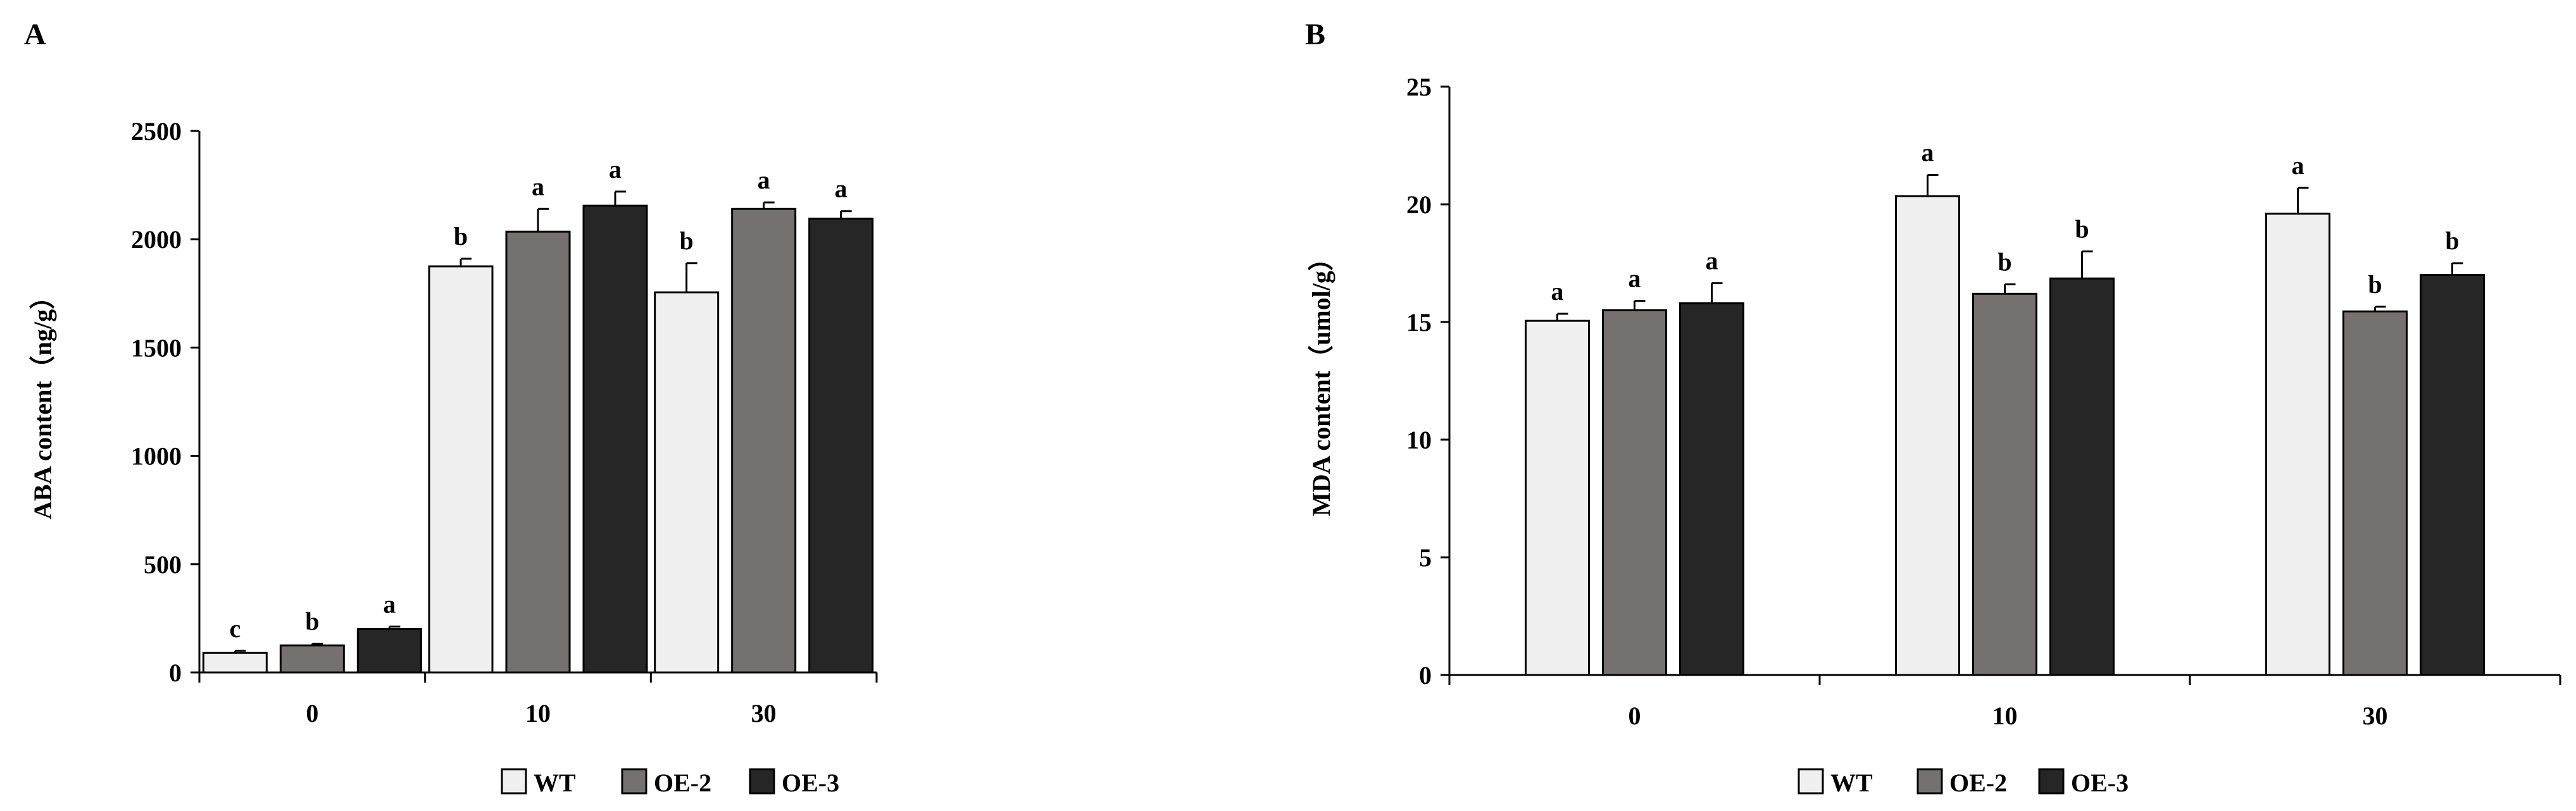 The width and height of the screenshot is (2576, 811). I want to click on y-tick-label: 500, so click(163, 564).